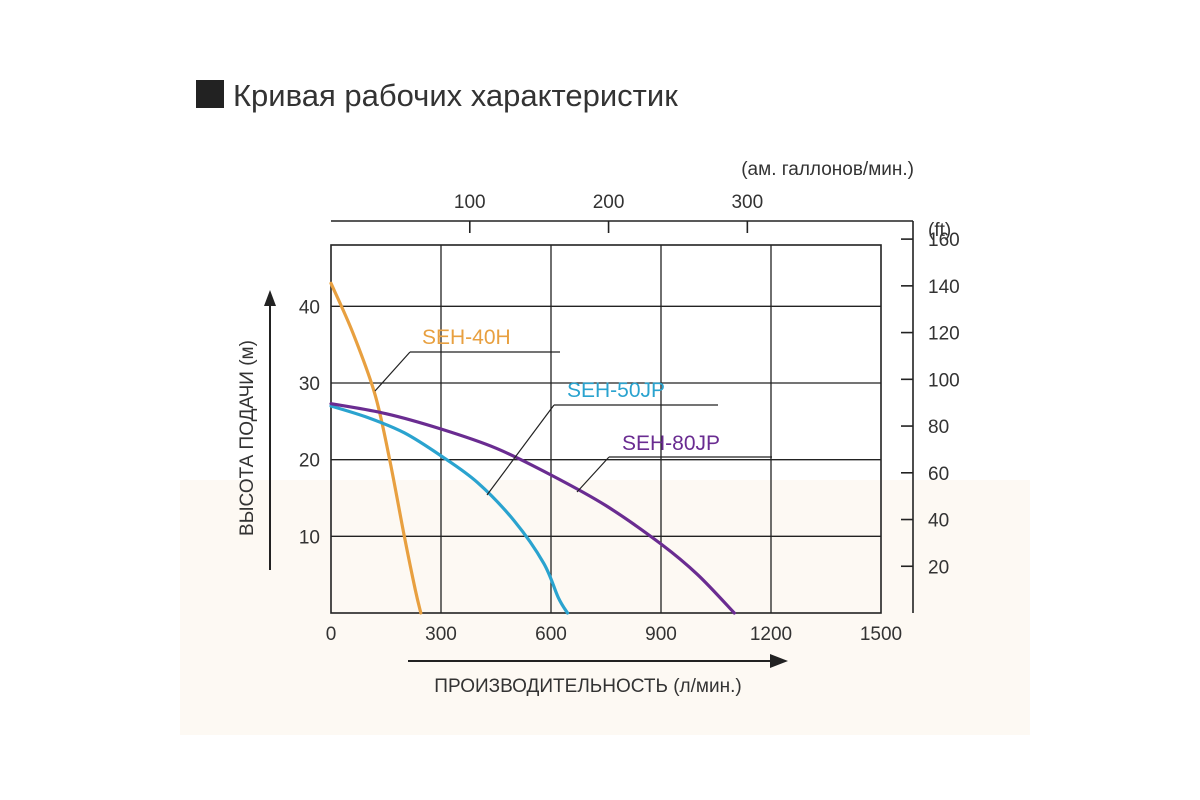 The height and width of the screenshot is (800, 1200). I want to click on bottom-axis-ticks: 0 300 600 900 1200 1500, so click(614, 634).